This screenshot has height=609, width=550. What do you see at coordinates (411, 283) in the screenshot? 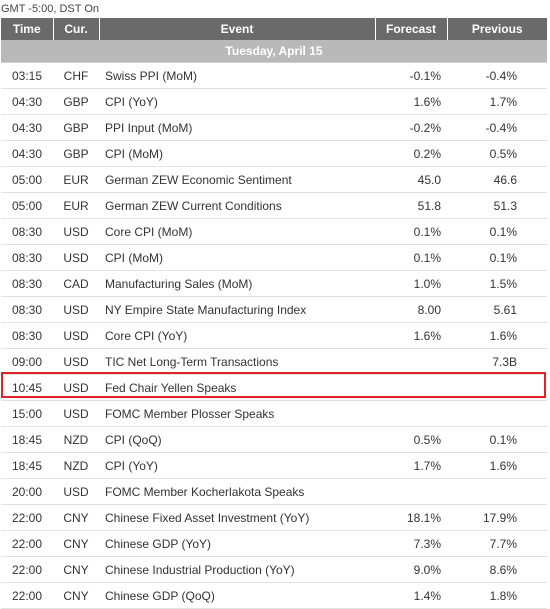
I see `event-forecast: 1.0%` at bounding box center [411, 283].